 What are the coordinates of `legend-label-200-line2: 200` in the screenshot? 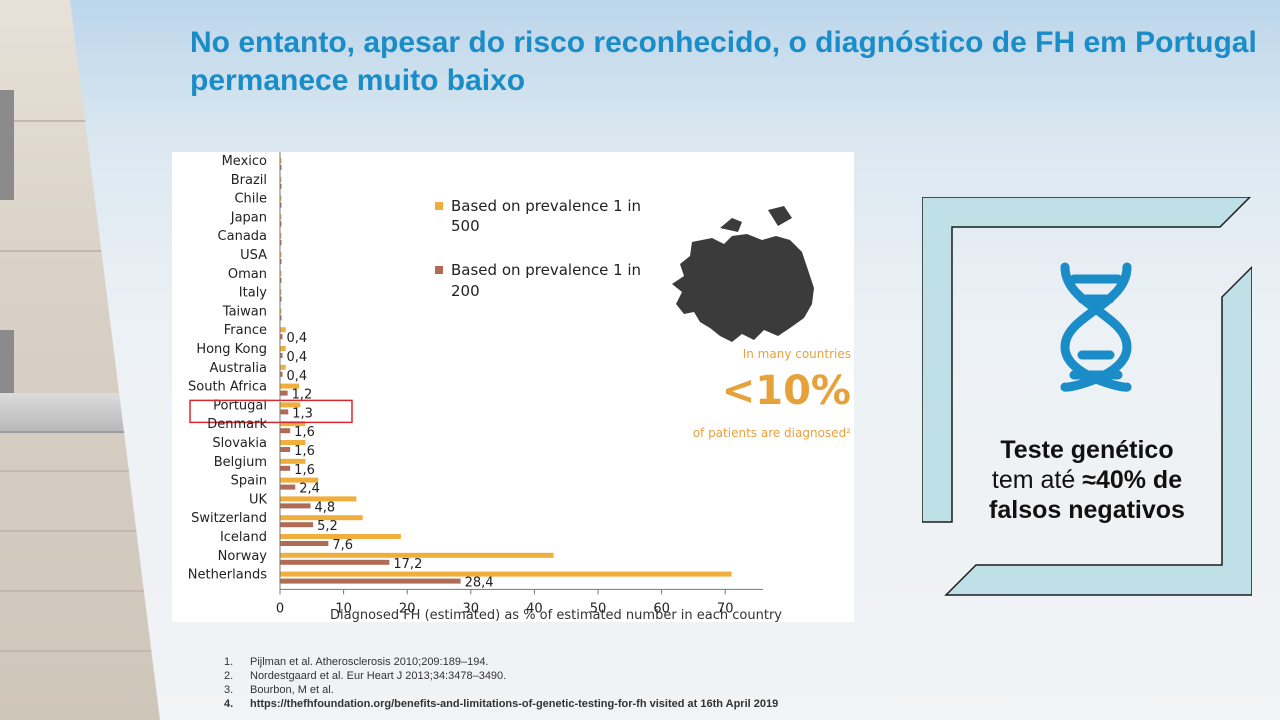 It's located at (465, 291).